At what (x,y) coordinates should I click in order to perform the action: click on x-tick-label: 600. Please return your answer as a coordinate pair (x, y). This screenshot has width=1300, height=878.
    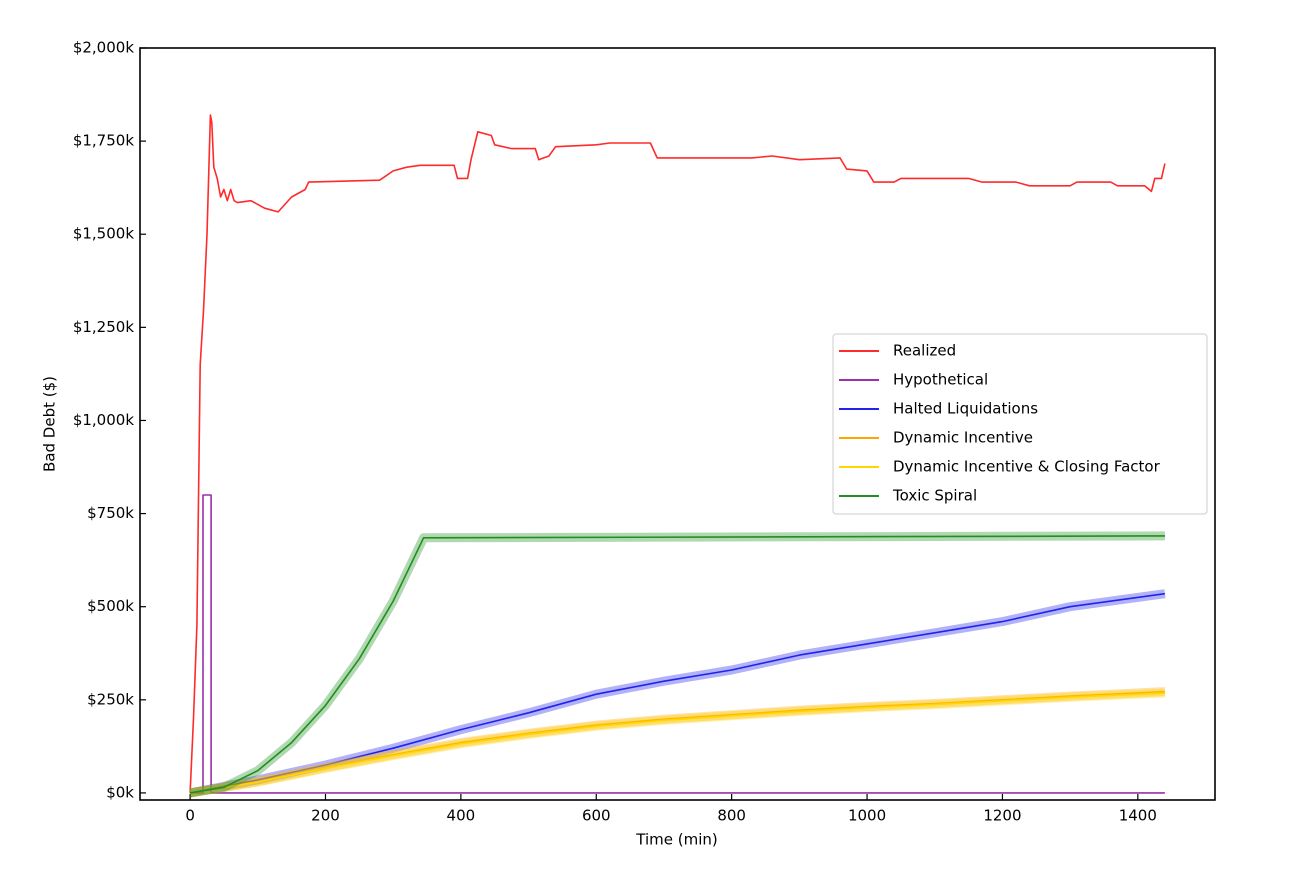
    Looking at the image, I should click on (596, 816).